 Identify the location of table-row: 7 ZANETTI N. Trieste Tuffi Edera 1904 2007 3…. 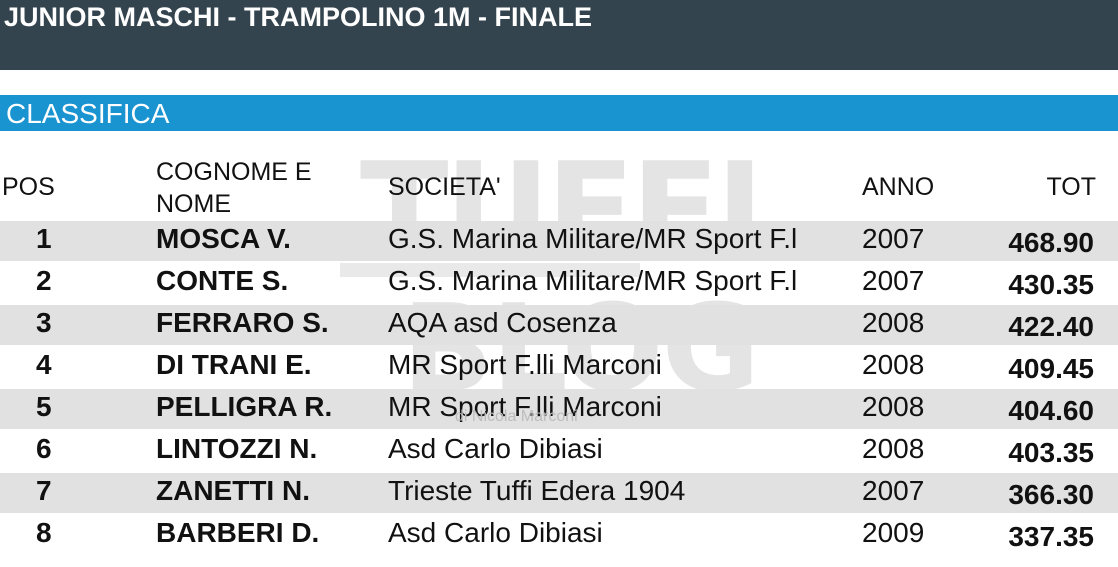
(559, 493).